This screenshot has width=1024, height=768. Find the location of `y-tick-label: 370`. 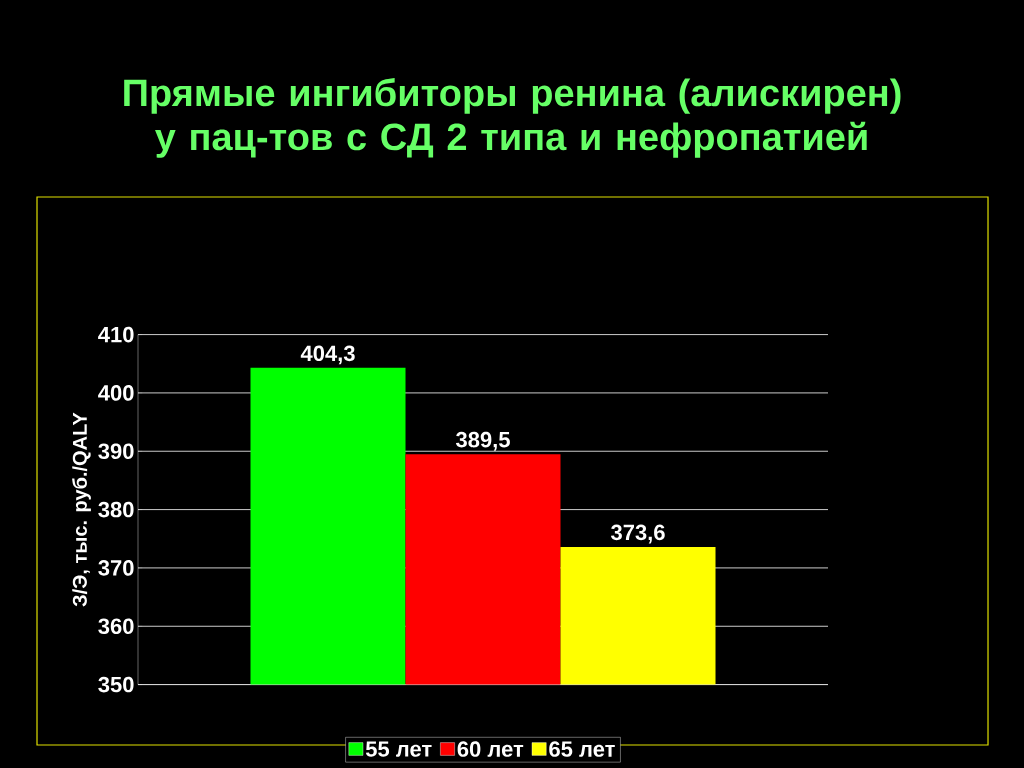

y-tick-label: 370 is located at coordinates (116, 568).